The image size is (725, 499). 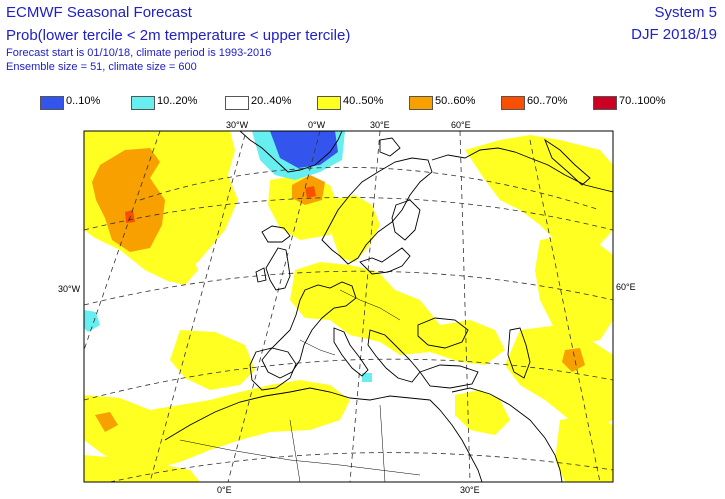 What do you see at coordinates (465, 306) in the screenshot?
I see `meridian-60e` at bounding box center [465, 306].